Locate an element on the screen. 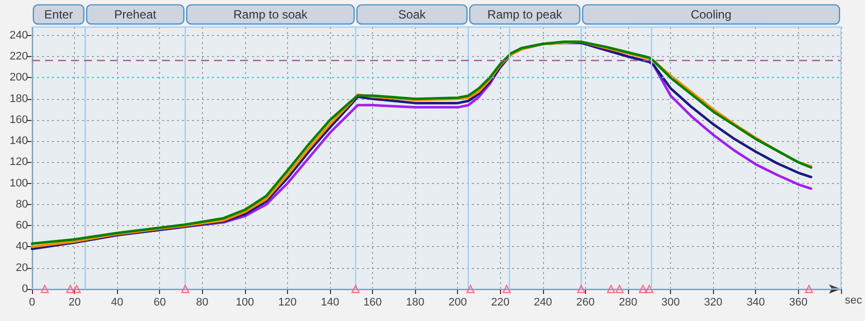  band-label: Enter is located at coordinates (58, 14).